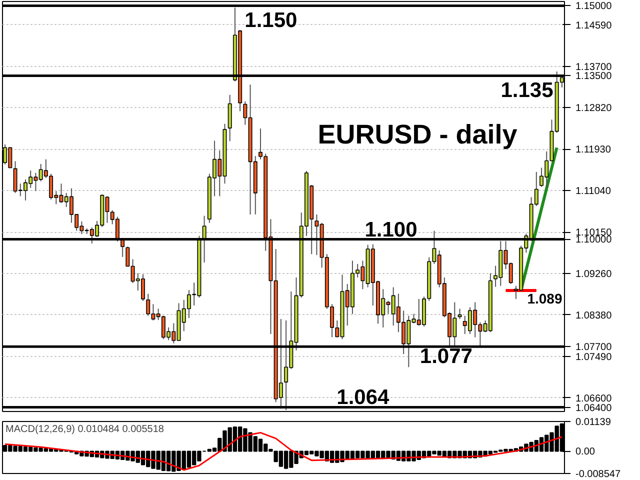  Describe the element at coordinates (527, 90) in the screenshot. I see `annotation: 1.135` at that location.